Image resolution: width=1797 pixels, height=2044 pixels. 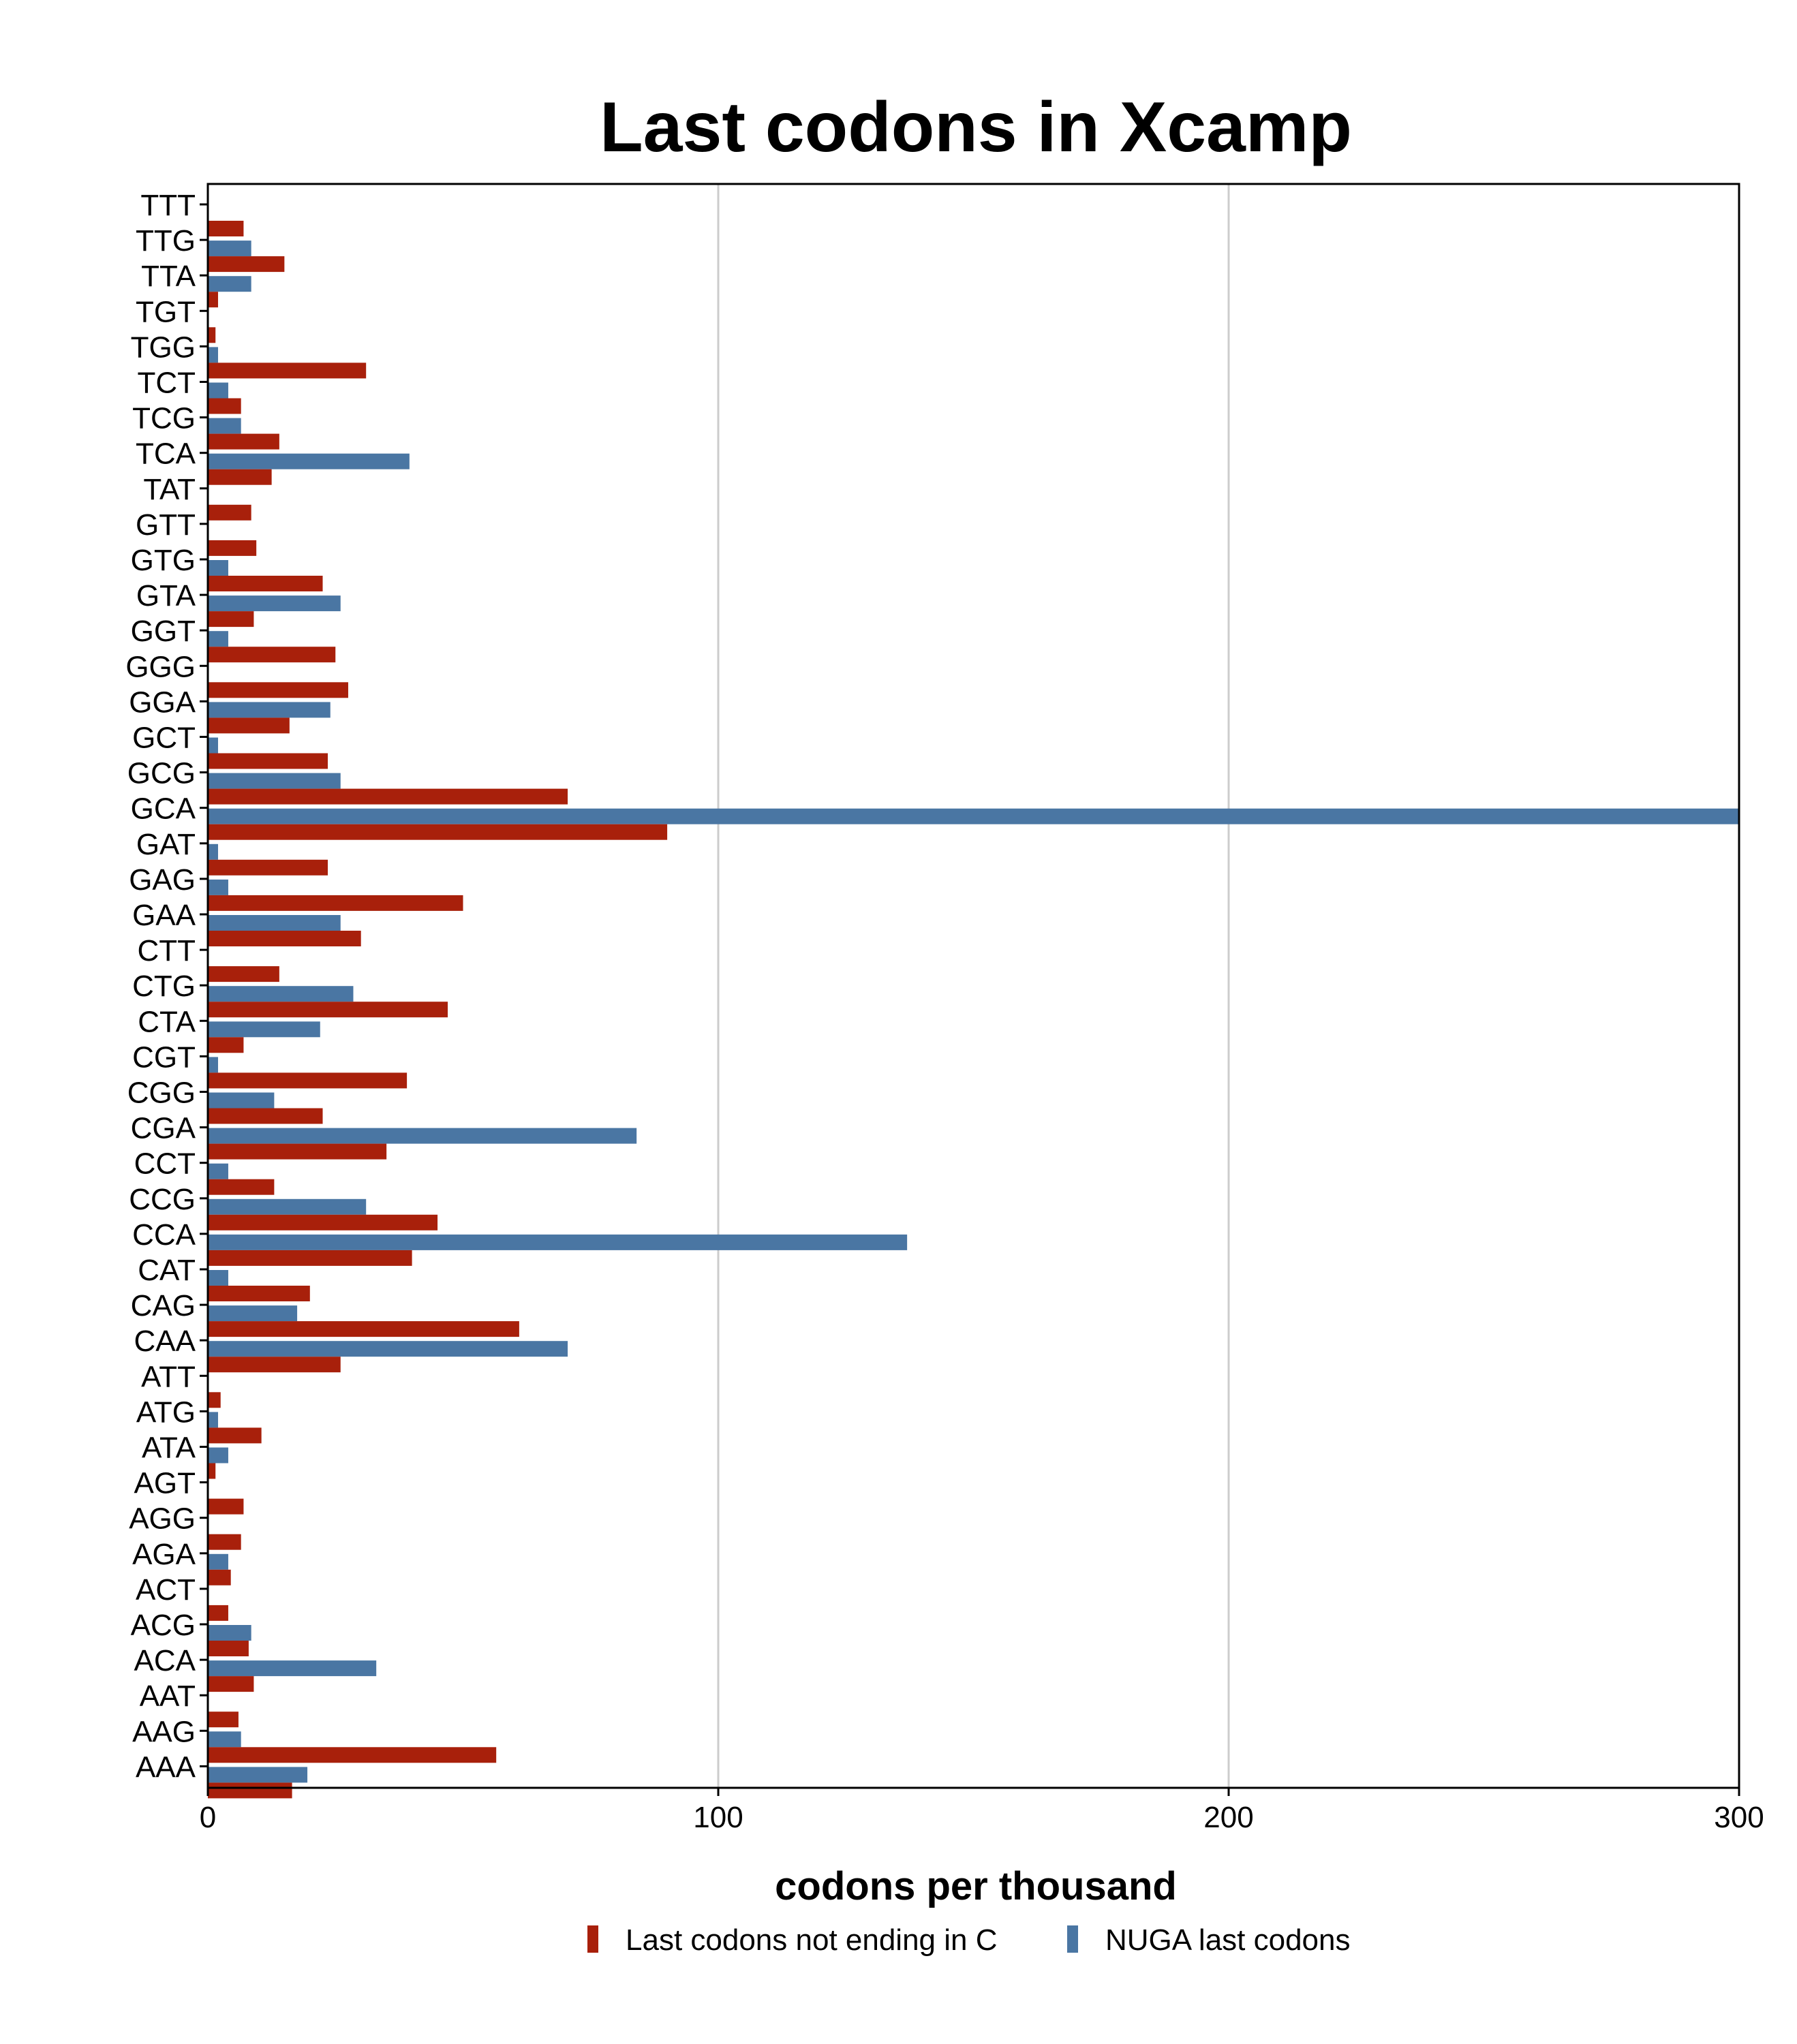 What do you see at coordinates (388, 1349) in the screenshot?
I see `bar-nuga-CAA` at bounding box center [388, 1349].